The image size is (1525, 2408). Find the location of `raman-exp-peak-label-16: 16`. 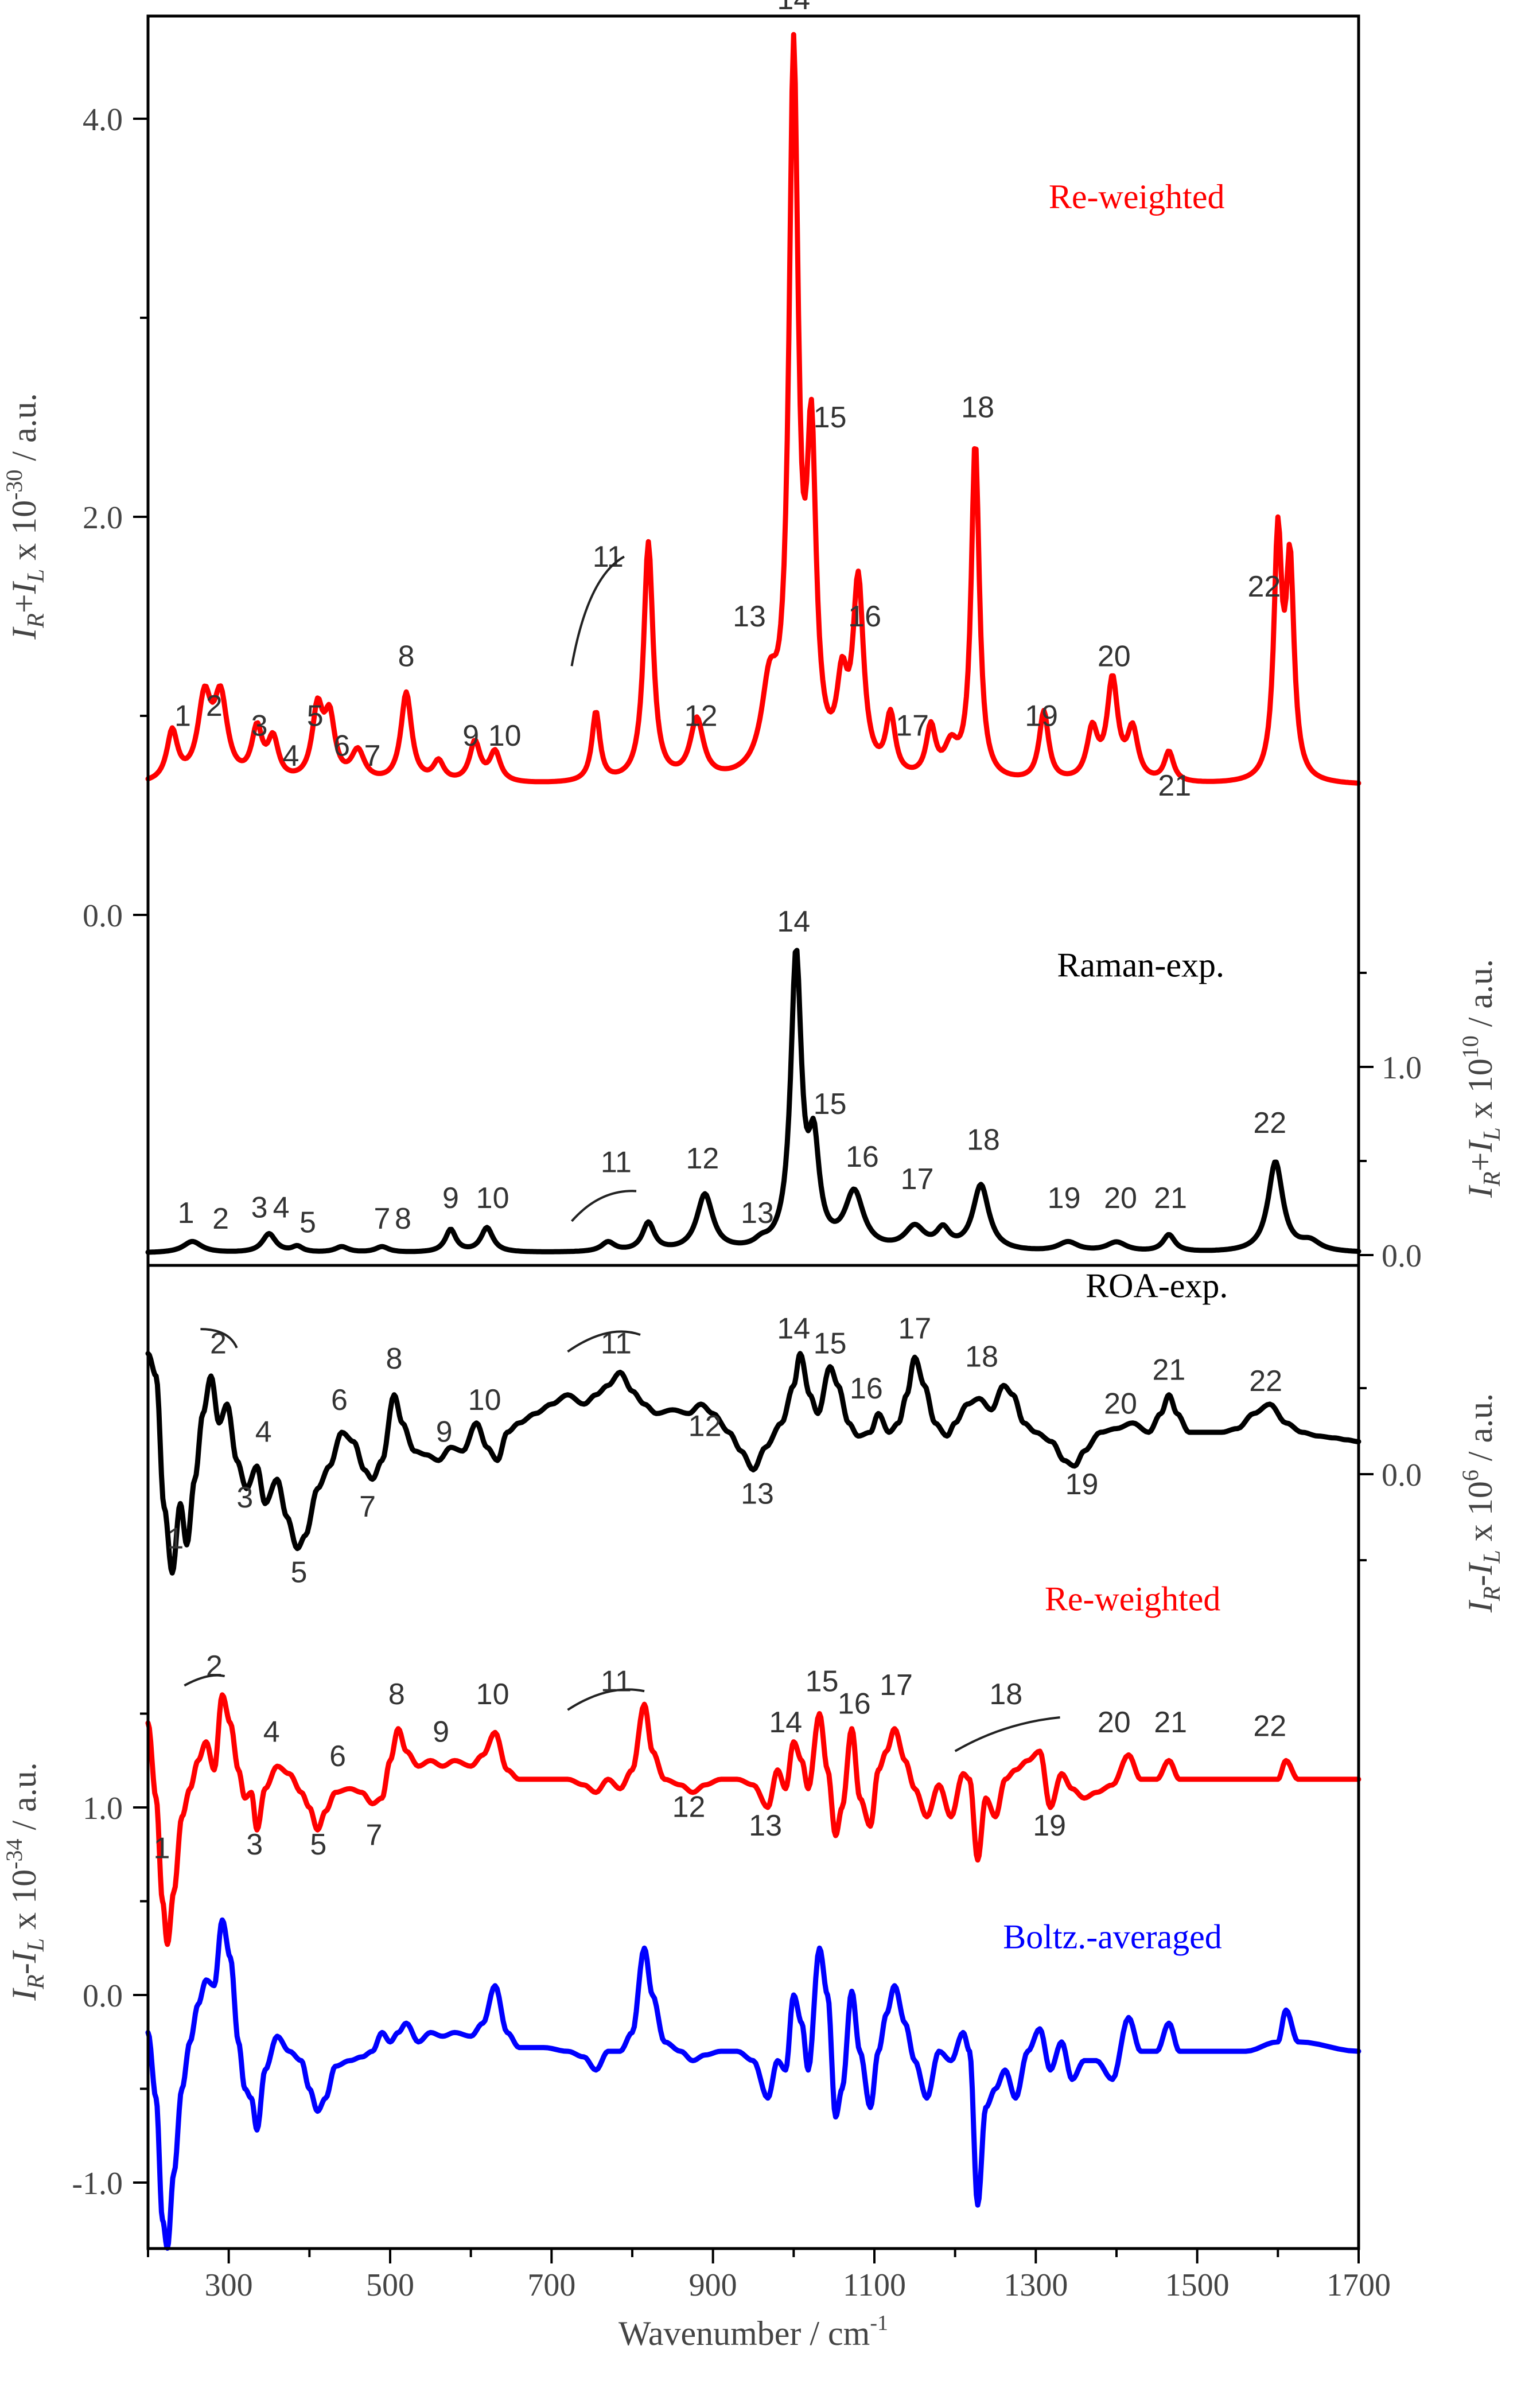

raman-exp-peak-label-16: 16 is located at coordinates (862, 1157).